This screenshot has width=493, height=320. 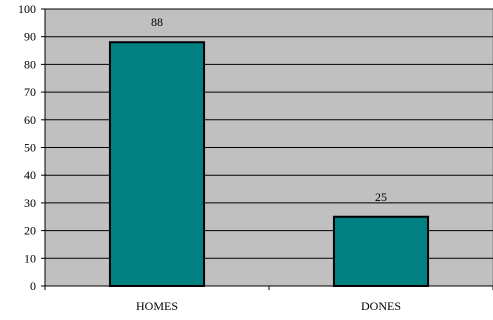 What do you see at coordinates (157, 306) in the screenshot?
I see `x-tick-label: HOMES` at bounding box center [157, 306].